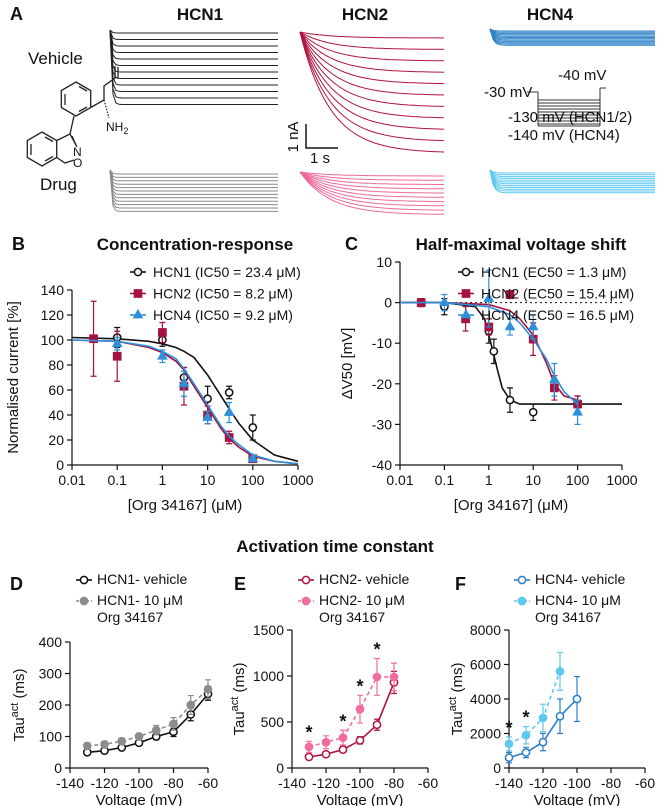  Describe the element at coordinates (240, 584) in the screenshot. I see `panel-label: E` at that location.